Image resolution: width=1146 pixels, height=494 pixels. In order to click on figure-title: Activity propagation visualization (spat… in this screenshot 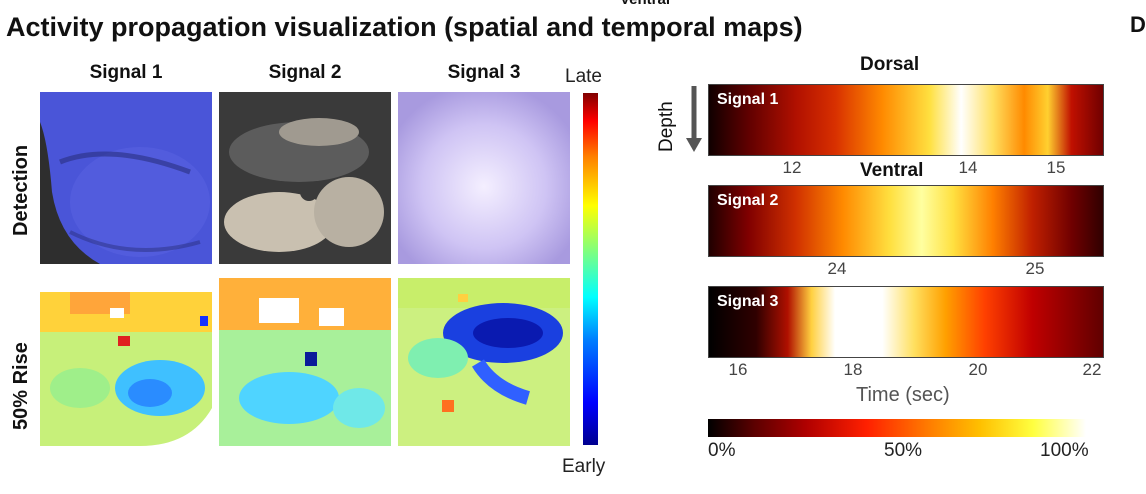, I will do `click(404, 27)`.